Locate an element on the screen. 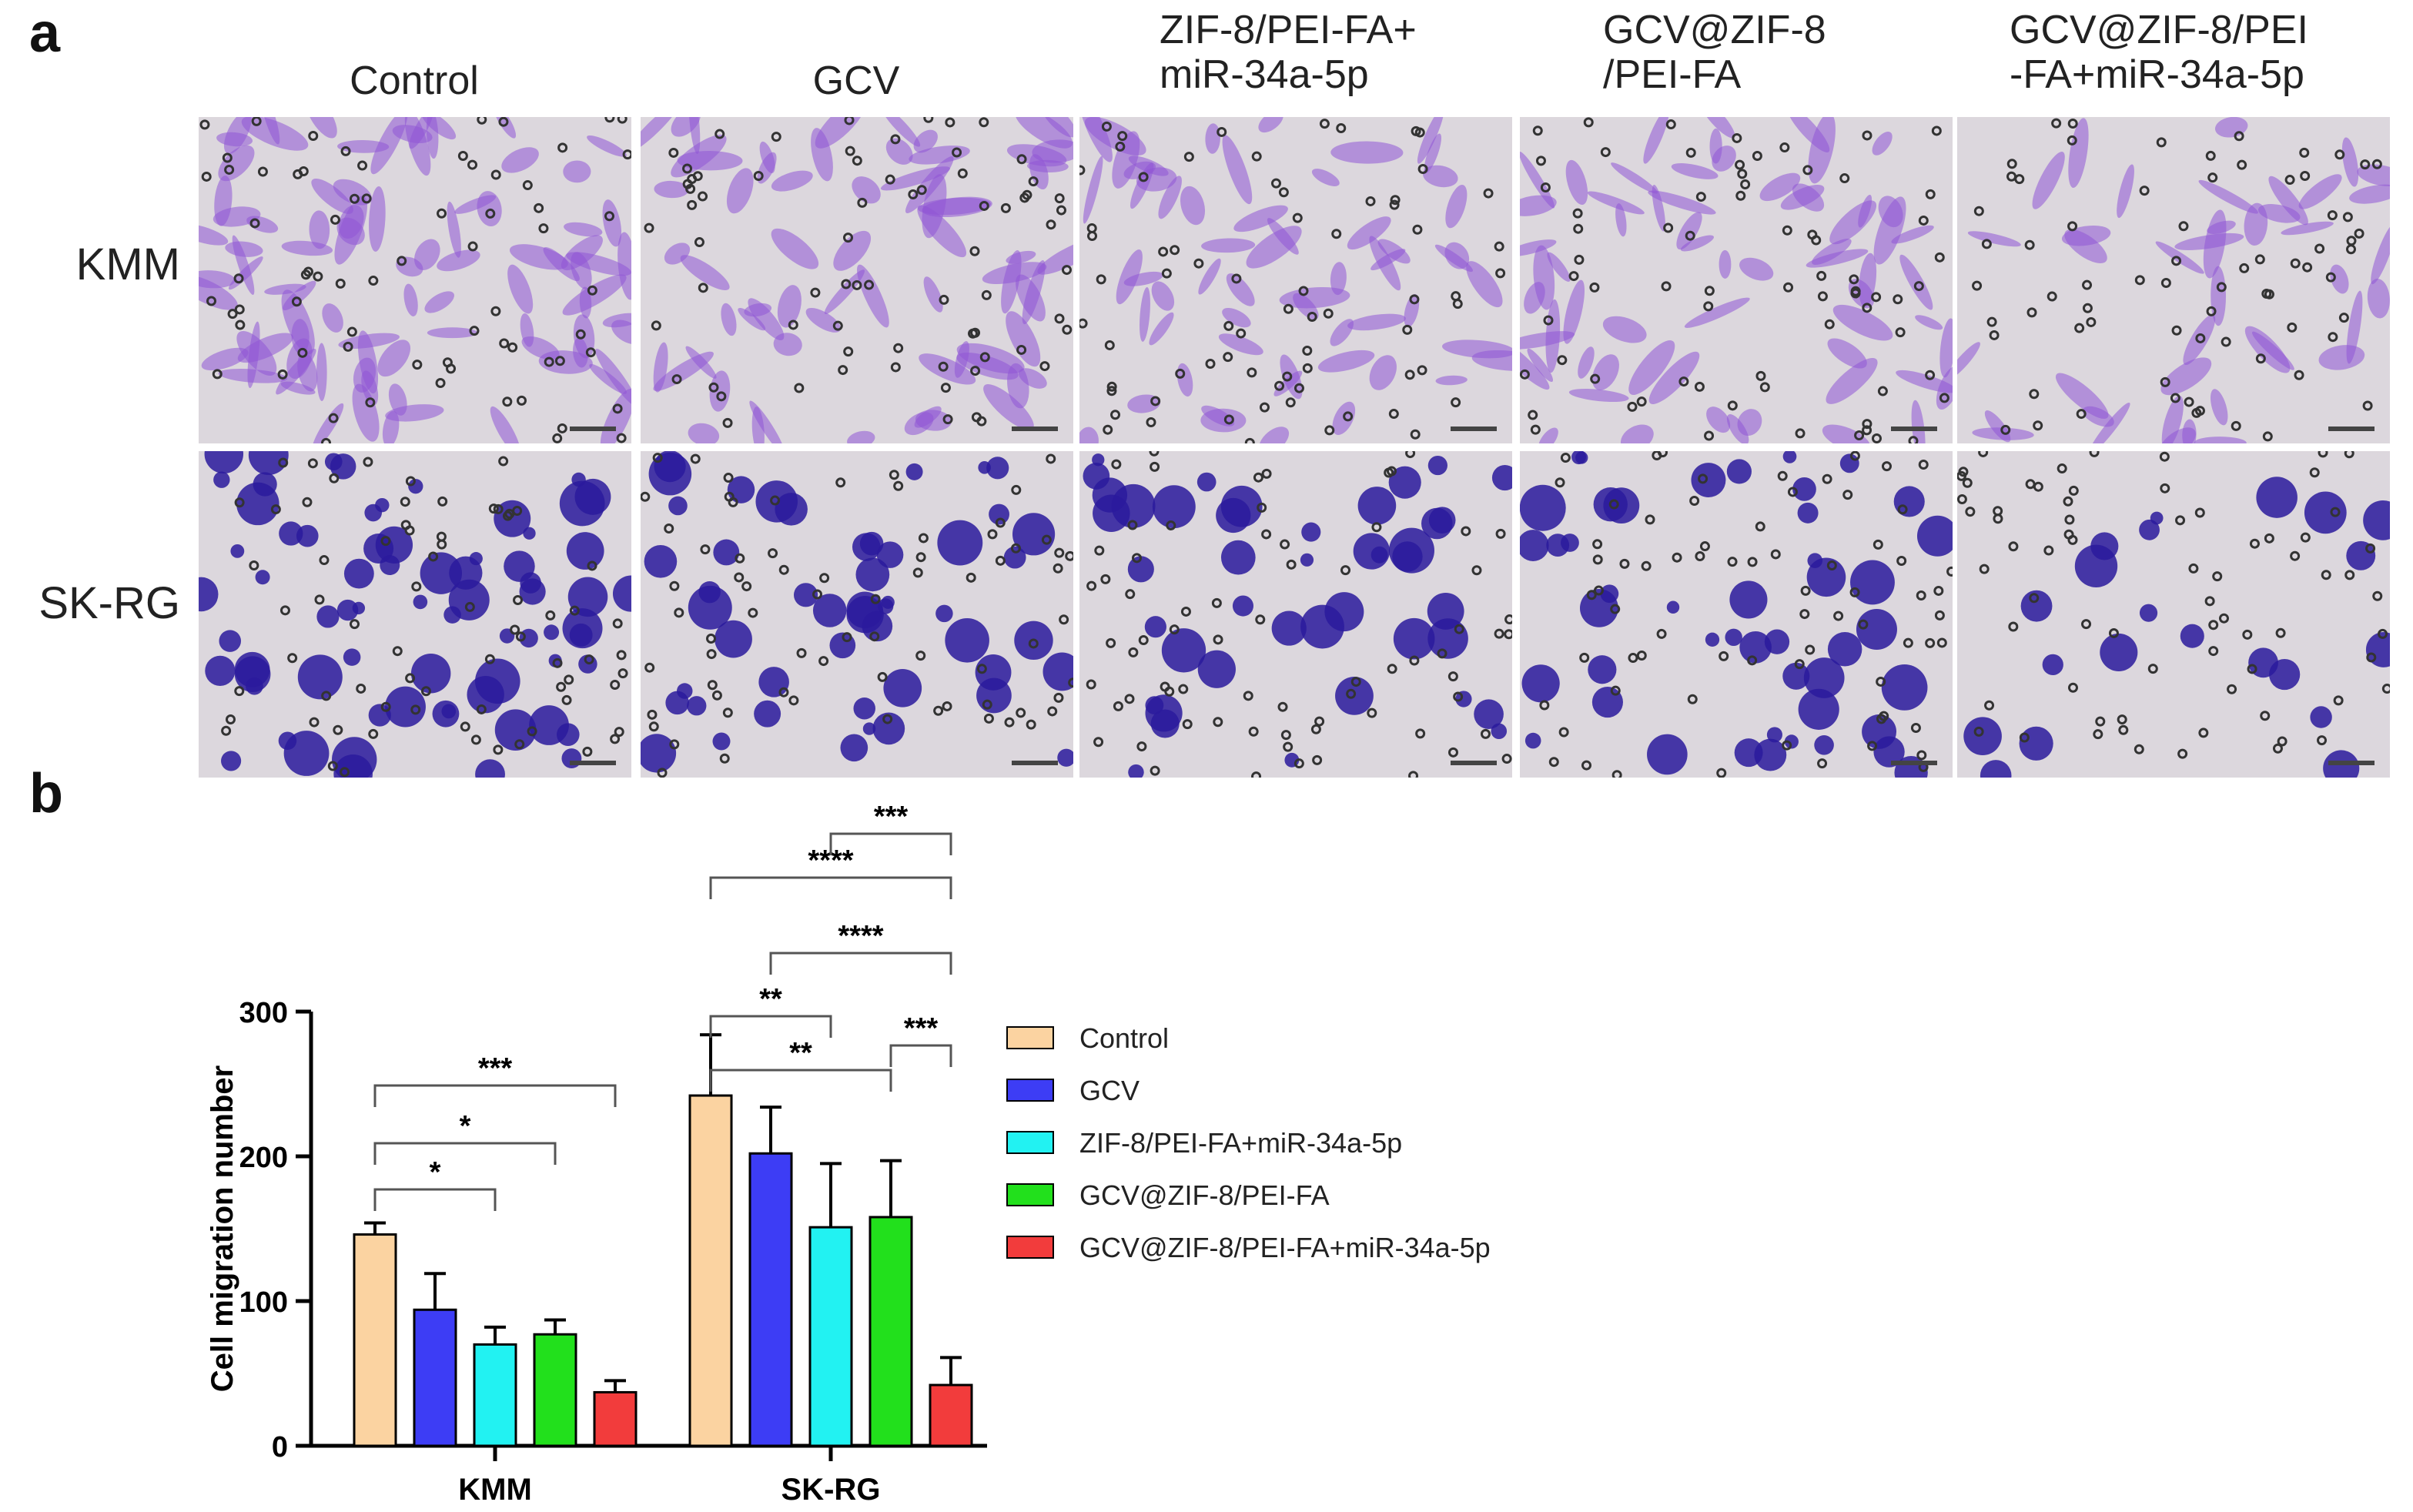  y-tick-label-200: 200 is located at coordinates (263, 1158).